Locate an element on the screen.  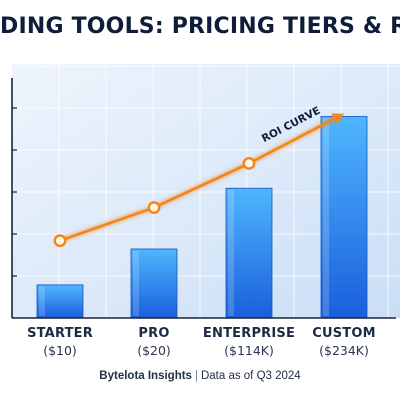
footer: Bytelota Insights | Data as of Q3 2024 is located at coordinates (200, 376).